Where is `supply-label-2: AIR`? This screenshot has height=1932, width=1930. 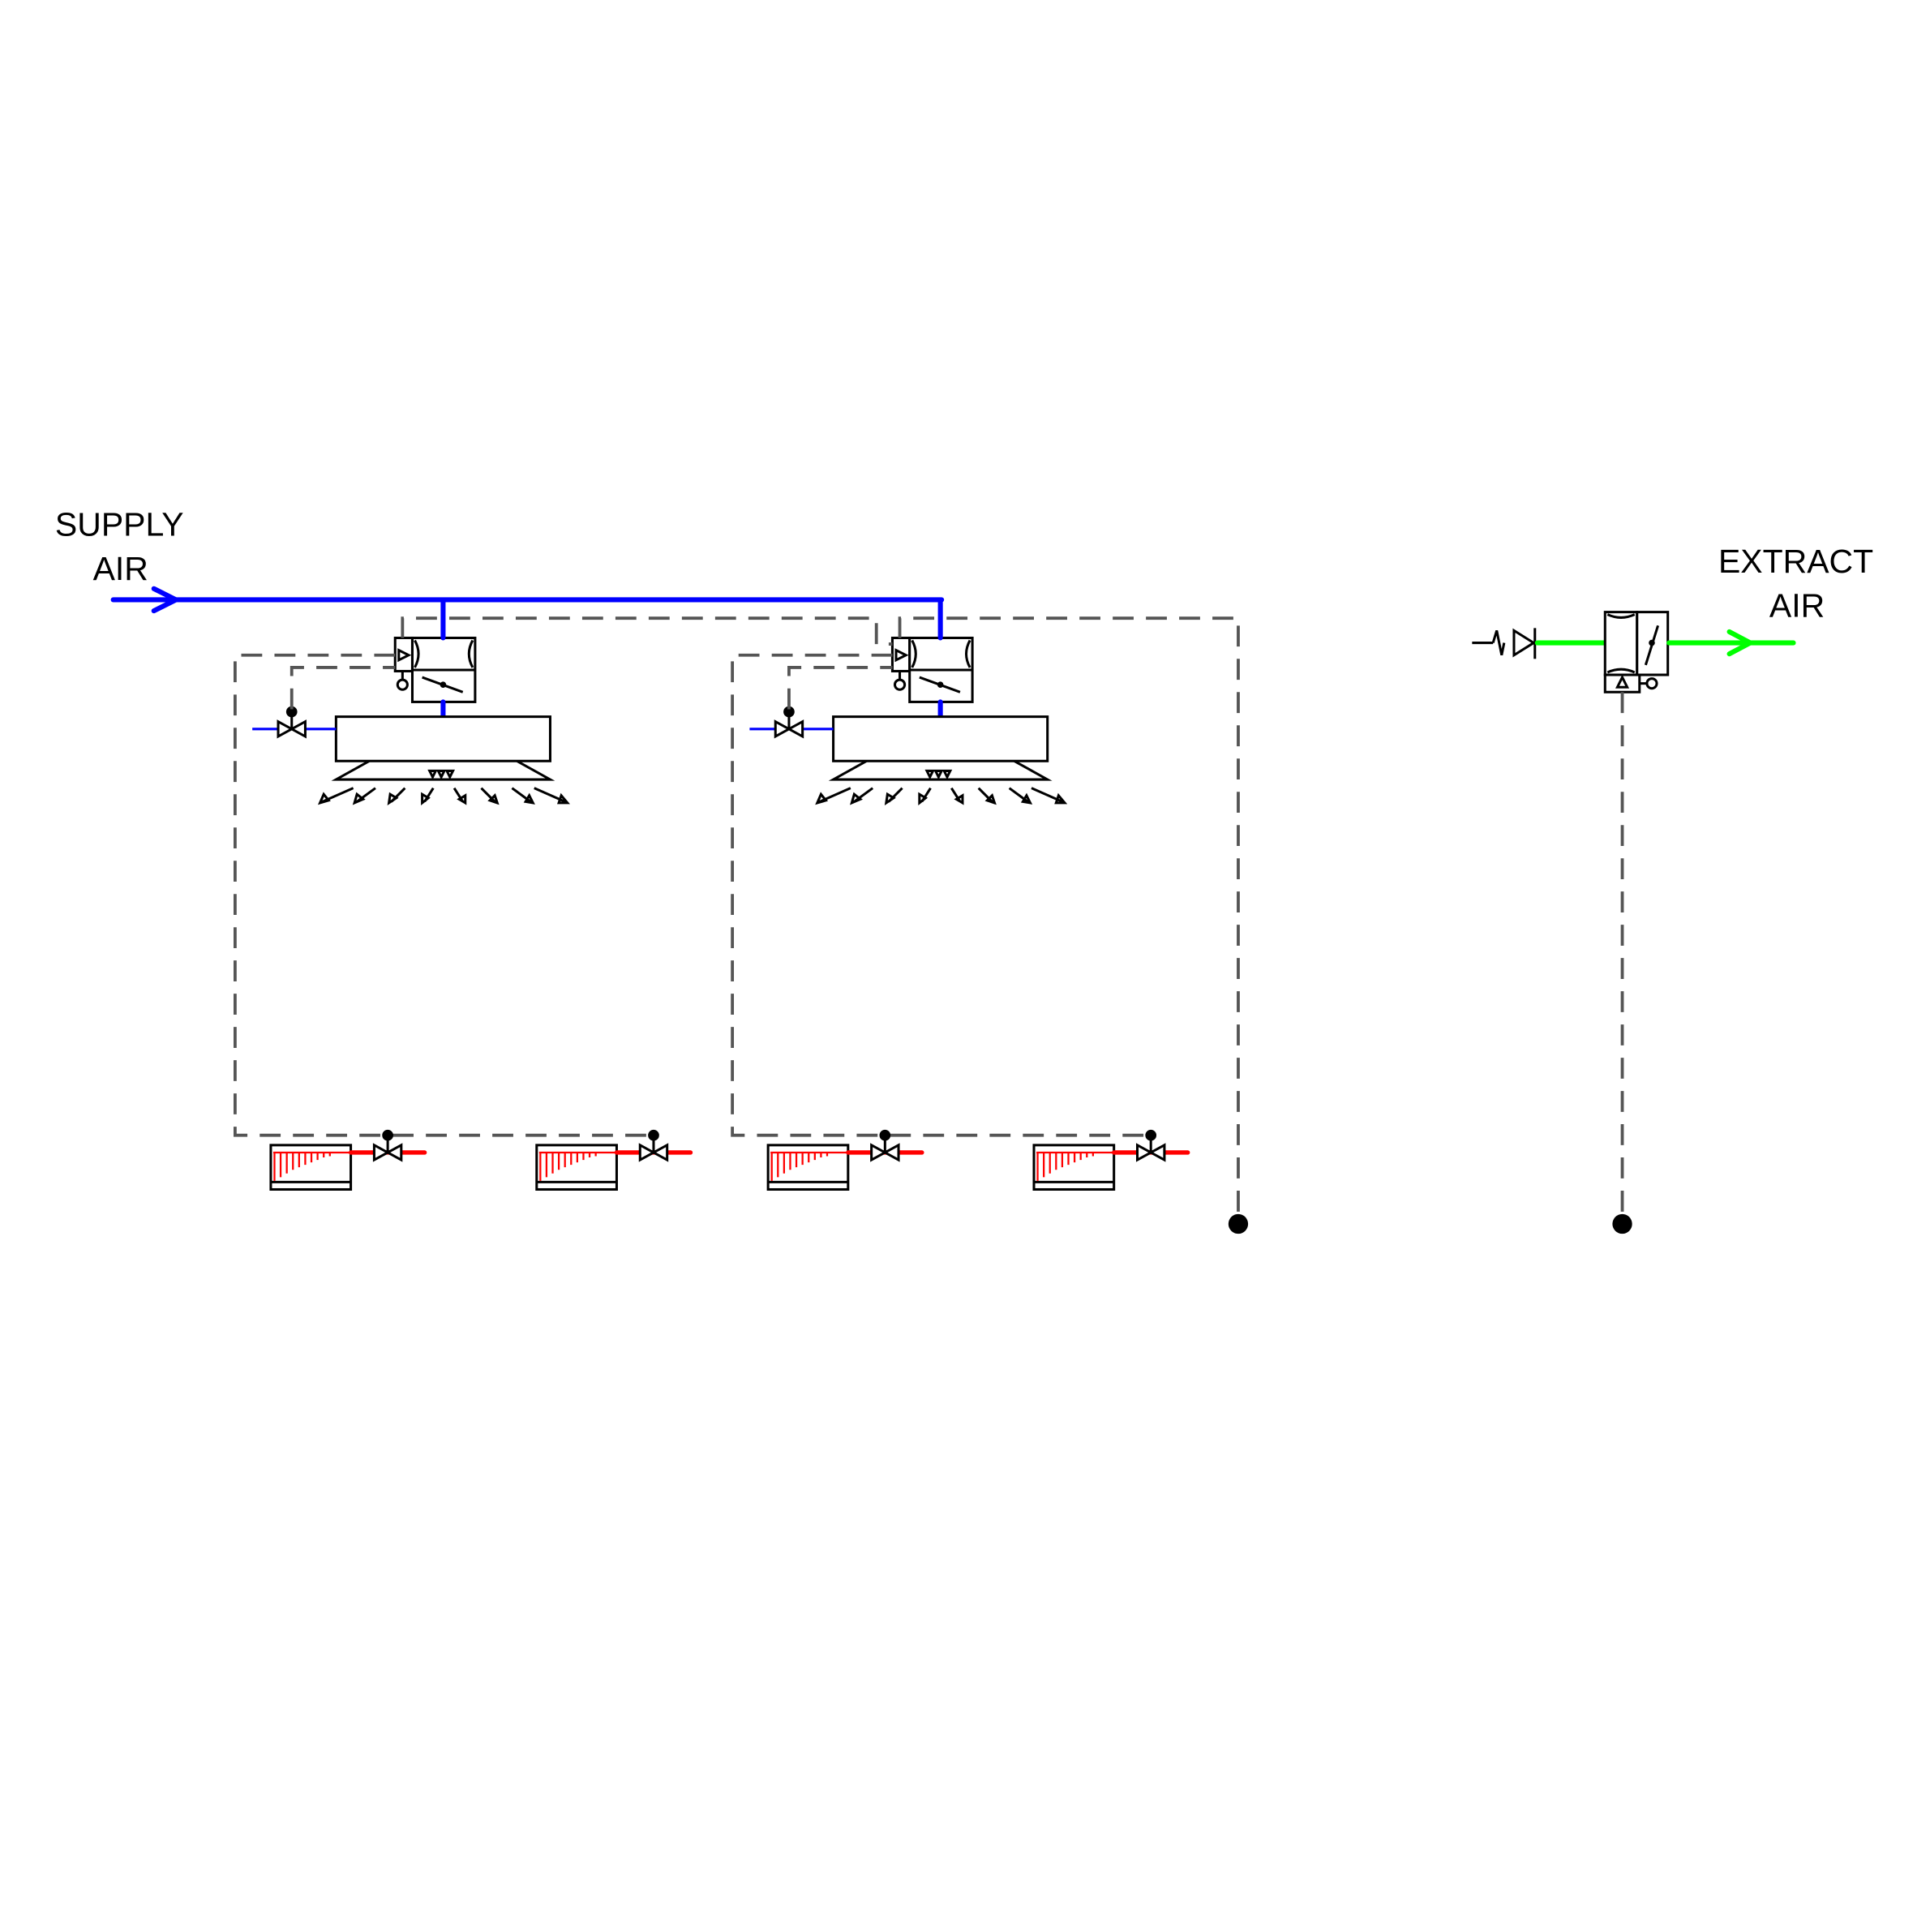
supply-label-2: AIR is located at coordinates (120, 568).